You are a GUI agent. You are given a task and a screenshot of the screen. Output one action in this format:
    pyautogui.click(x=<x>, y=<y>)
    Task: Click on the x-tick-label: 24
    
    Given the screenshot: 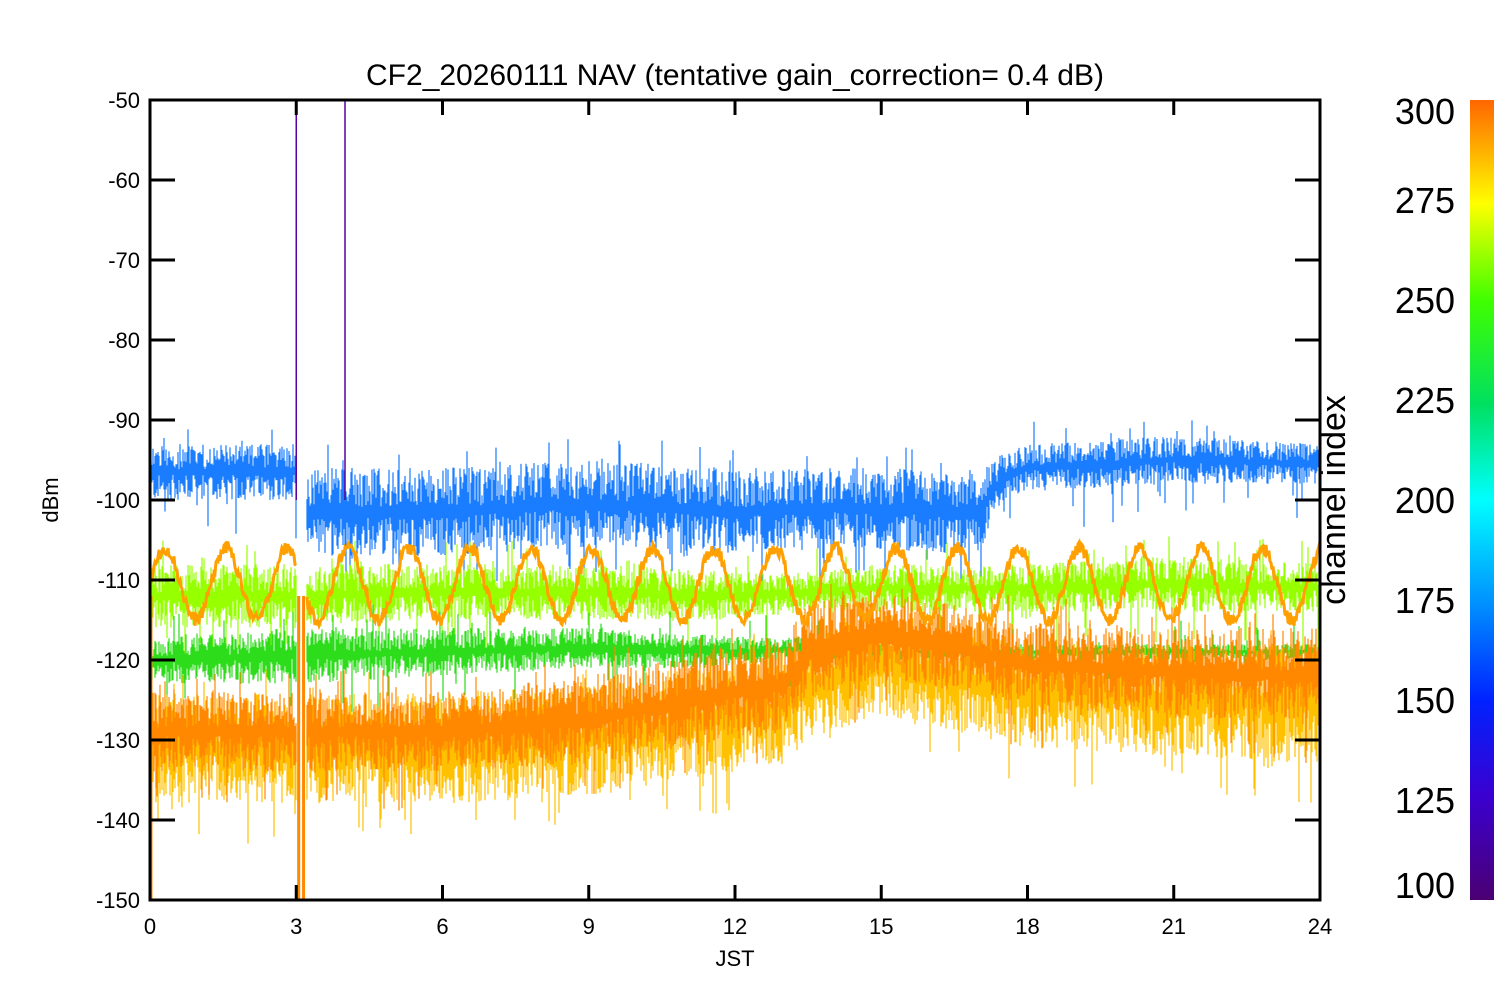 What is the action you would take?
    pyautogui.click(x=1320, y=926)
    